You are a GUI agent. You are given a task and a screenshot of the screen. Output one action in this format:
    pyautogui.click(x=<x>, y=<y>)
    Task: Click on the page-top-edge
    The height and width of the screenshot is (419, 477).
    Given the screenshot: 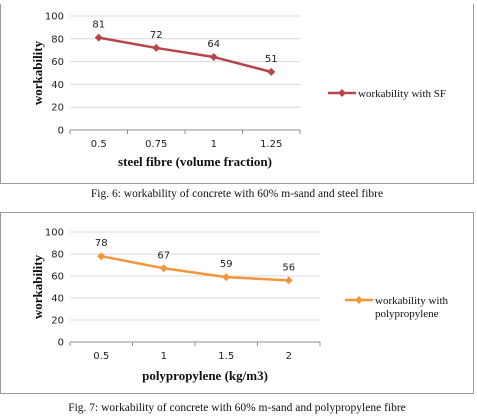 What is the action you would take?
    pyautogui.click(x=238, y=2)
    